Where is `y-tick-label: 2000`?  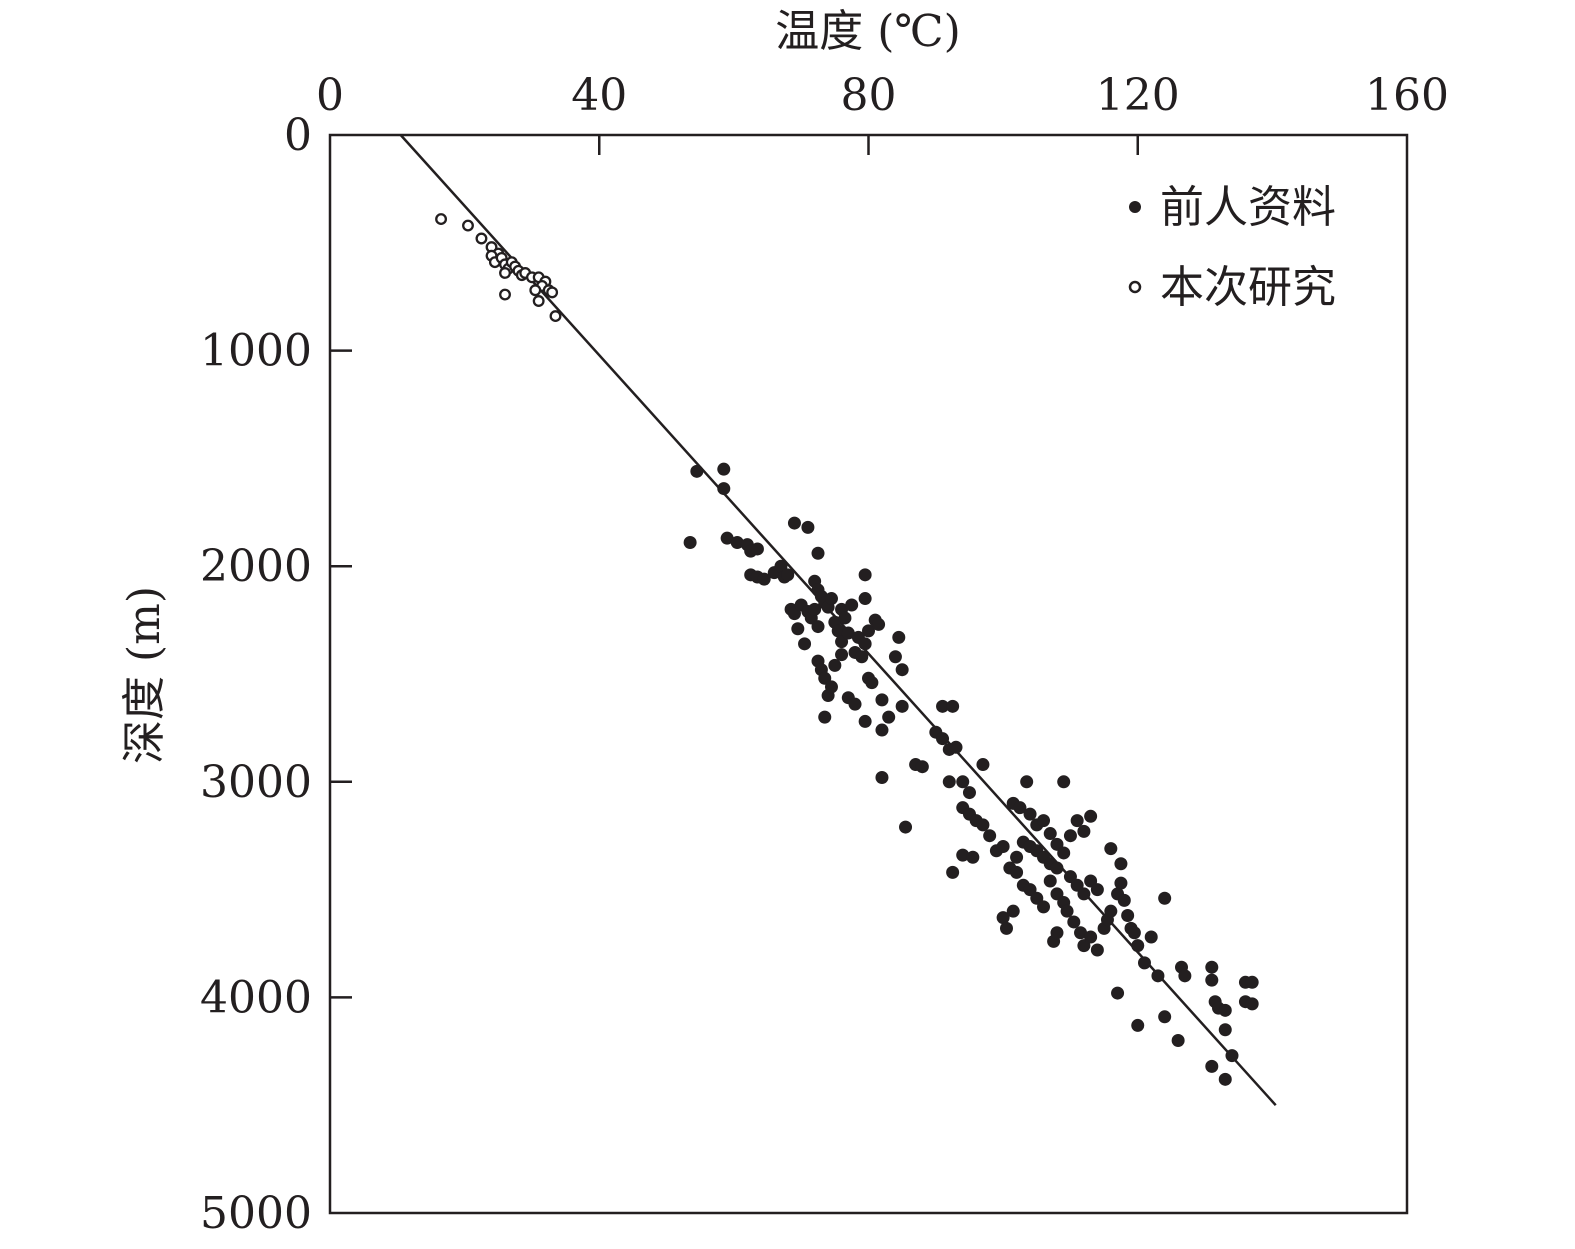 y-tick-label: 2000 is located at coordinates (256, 566).